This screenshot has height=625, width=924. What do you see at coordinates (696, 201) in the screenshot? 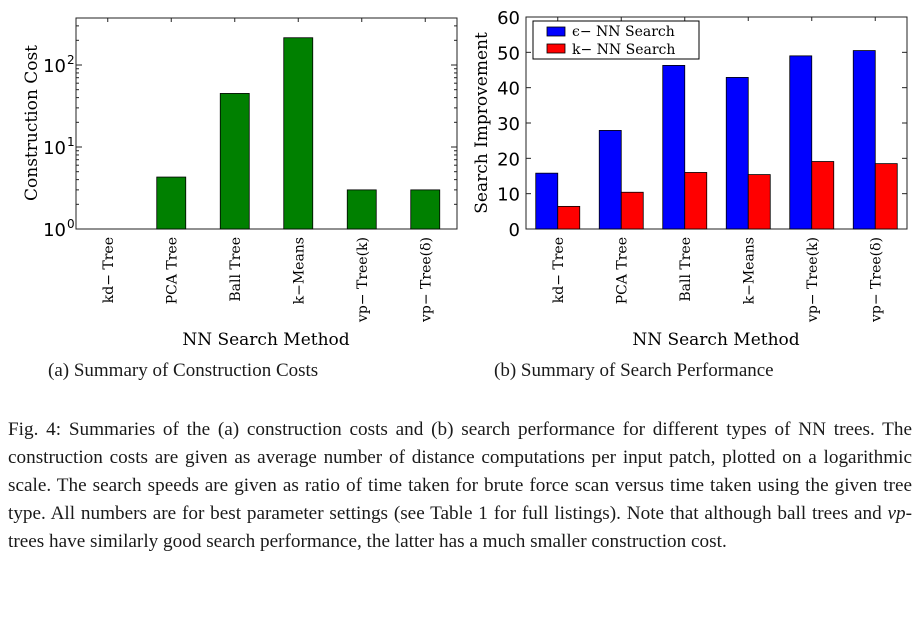
I see `bar-k-nn-search-ball-tree` at bounding box center [696, 201].